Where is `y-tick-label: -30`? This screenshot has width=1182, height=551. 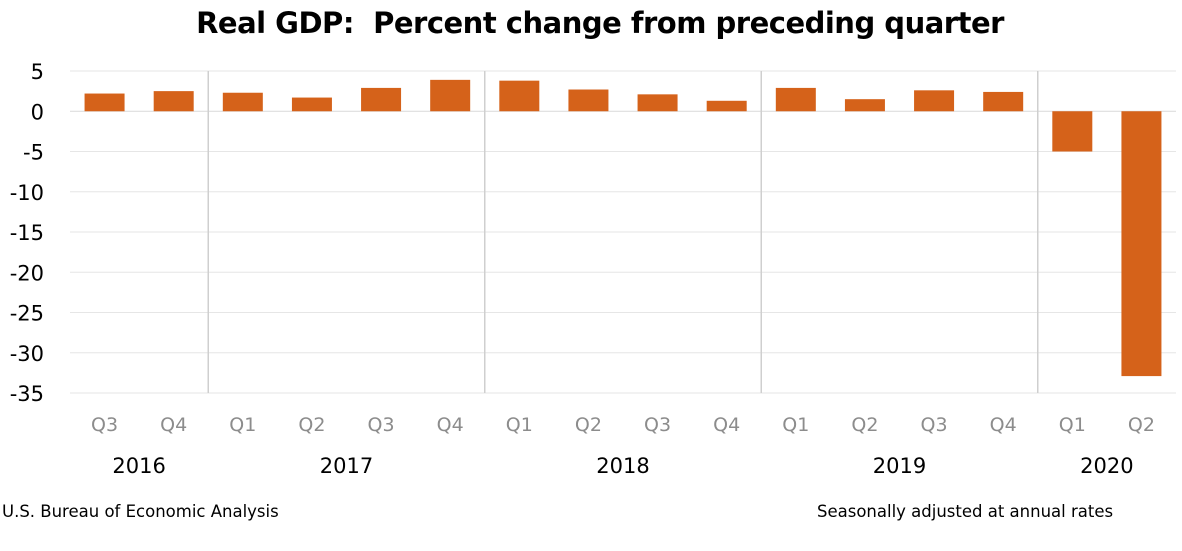 y-tick-label: -30 is located at coordinates (27, 354).